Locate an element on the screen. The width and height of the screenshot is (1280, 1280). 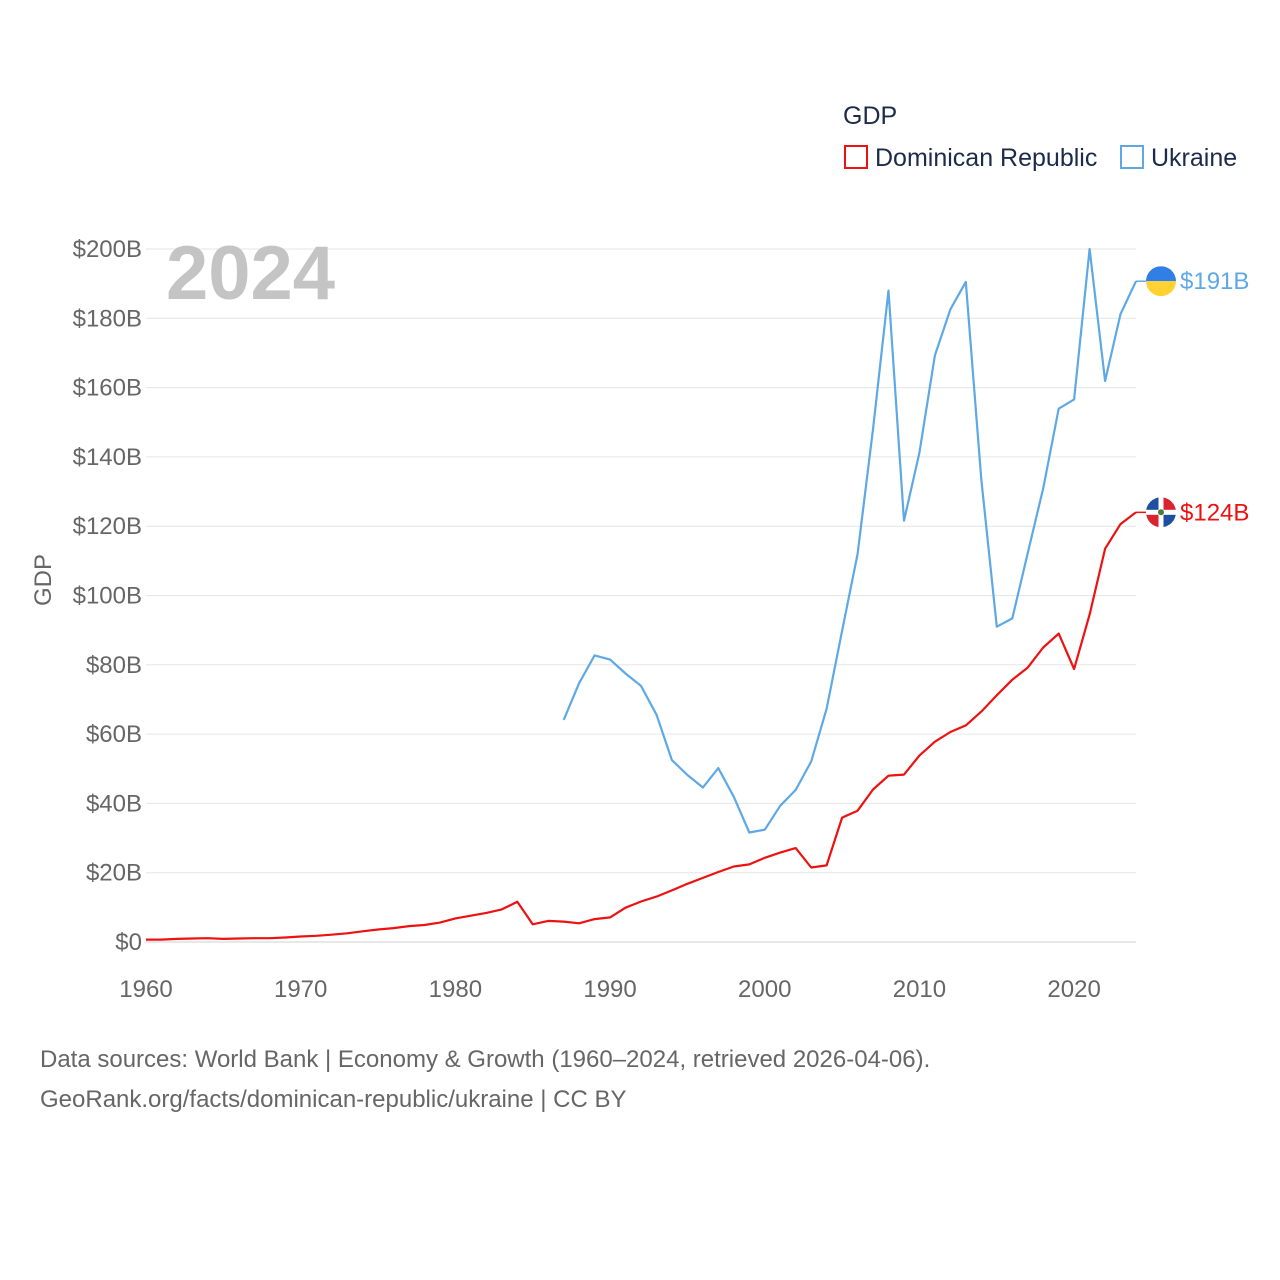
legend-swatch-ukraine is located at coordinates (1132, 157).